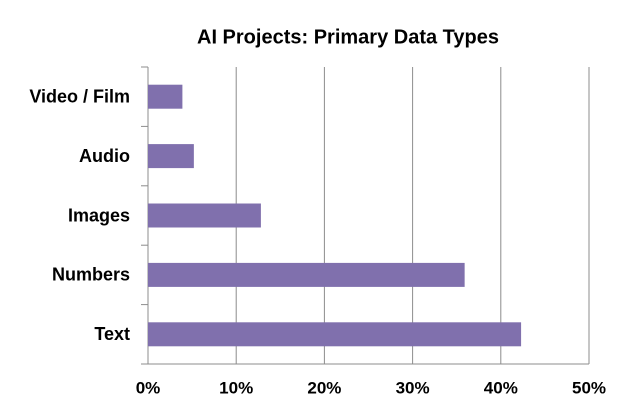  Describe the element at coordinates (413, 387) in the screenshot. I see `x-tick-label: 30%` at that location.